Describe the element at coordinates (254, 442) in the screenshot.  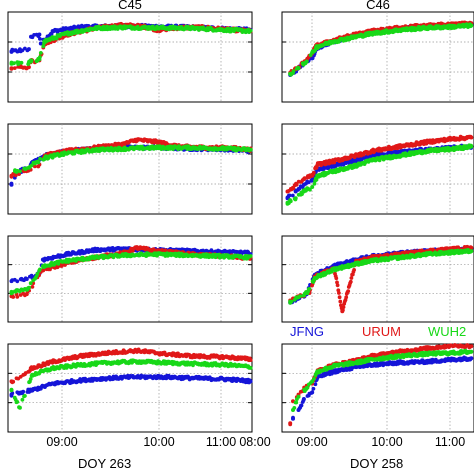
I see `x-tick-label: 08:00` at that location.